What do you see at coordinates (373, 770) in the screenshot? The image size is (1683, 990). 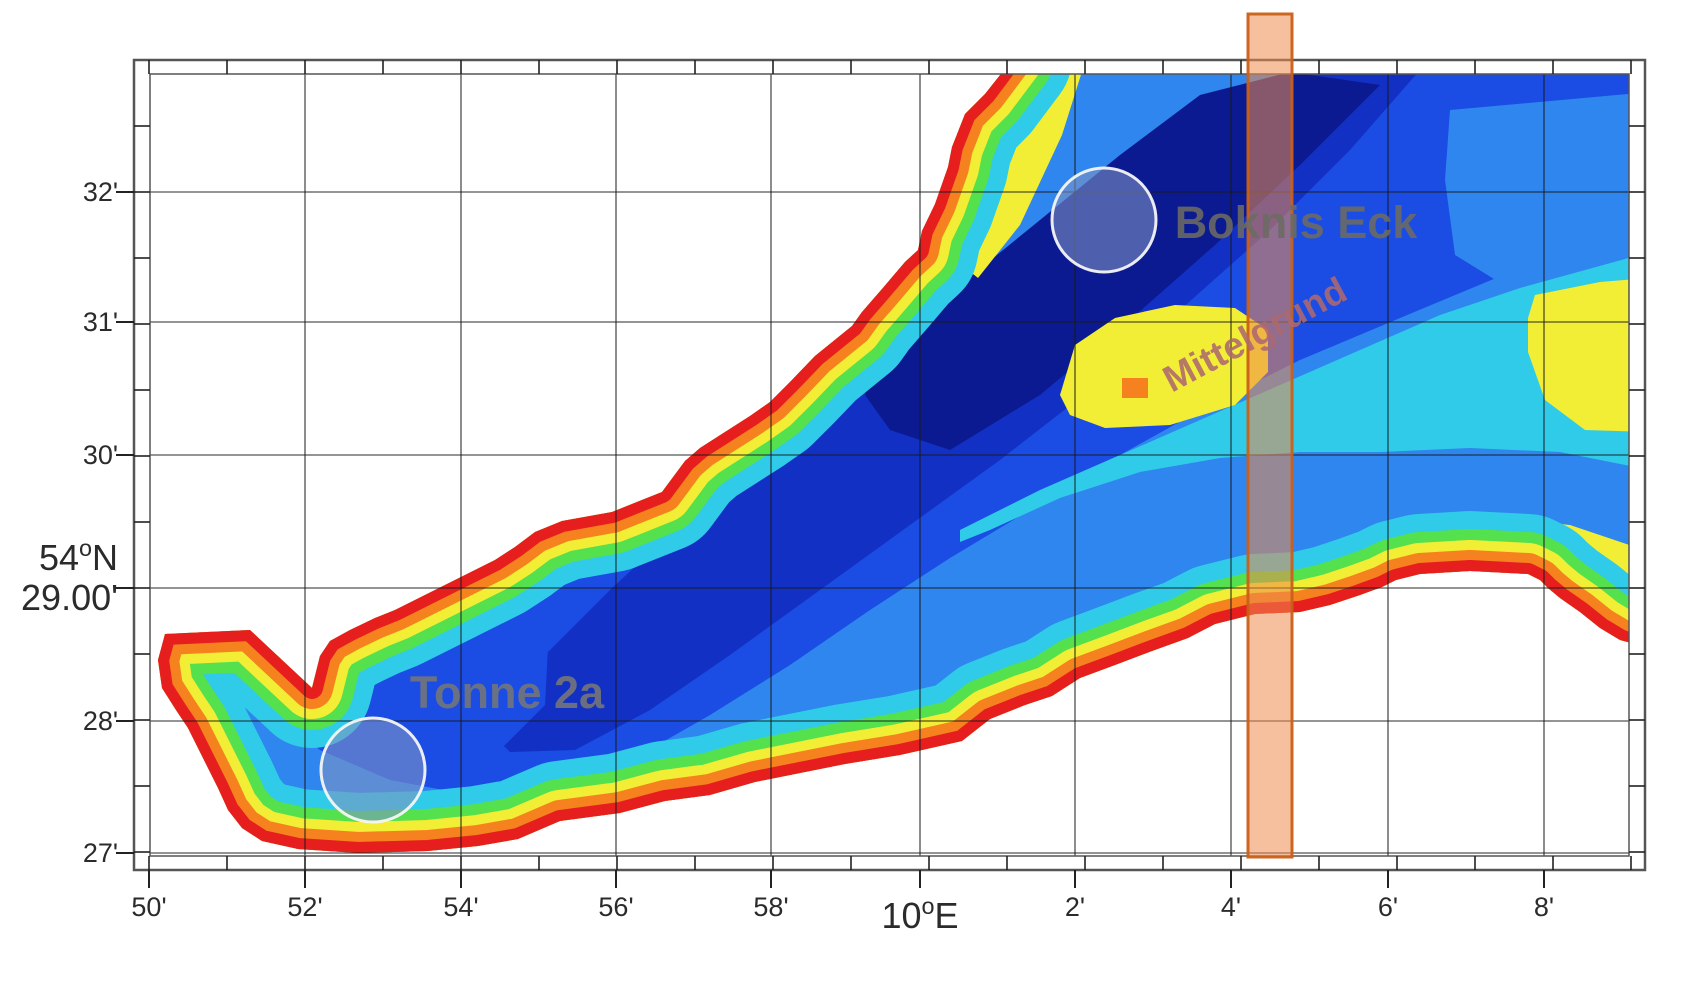 I see `tonne-2a-circle` at bounding box center [373, 770].